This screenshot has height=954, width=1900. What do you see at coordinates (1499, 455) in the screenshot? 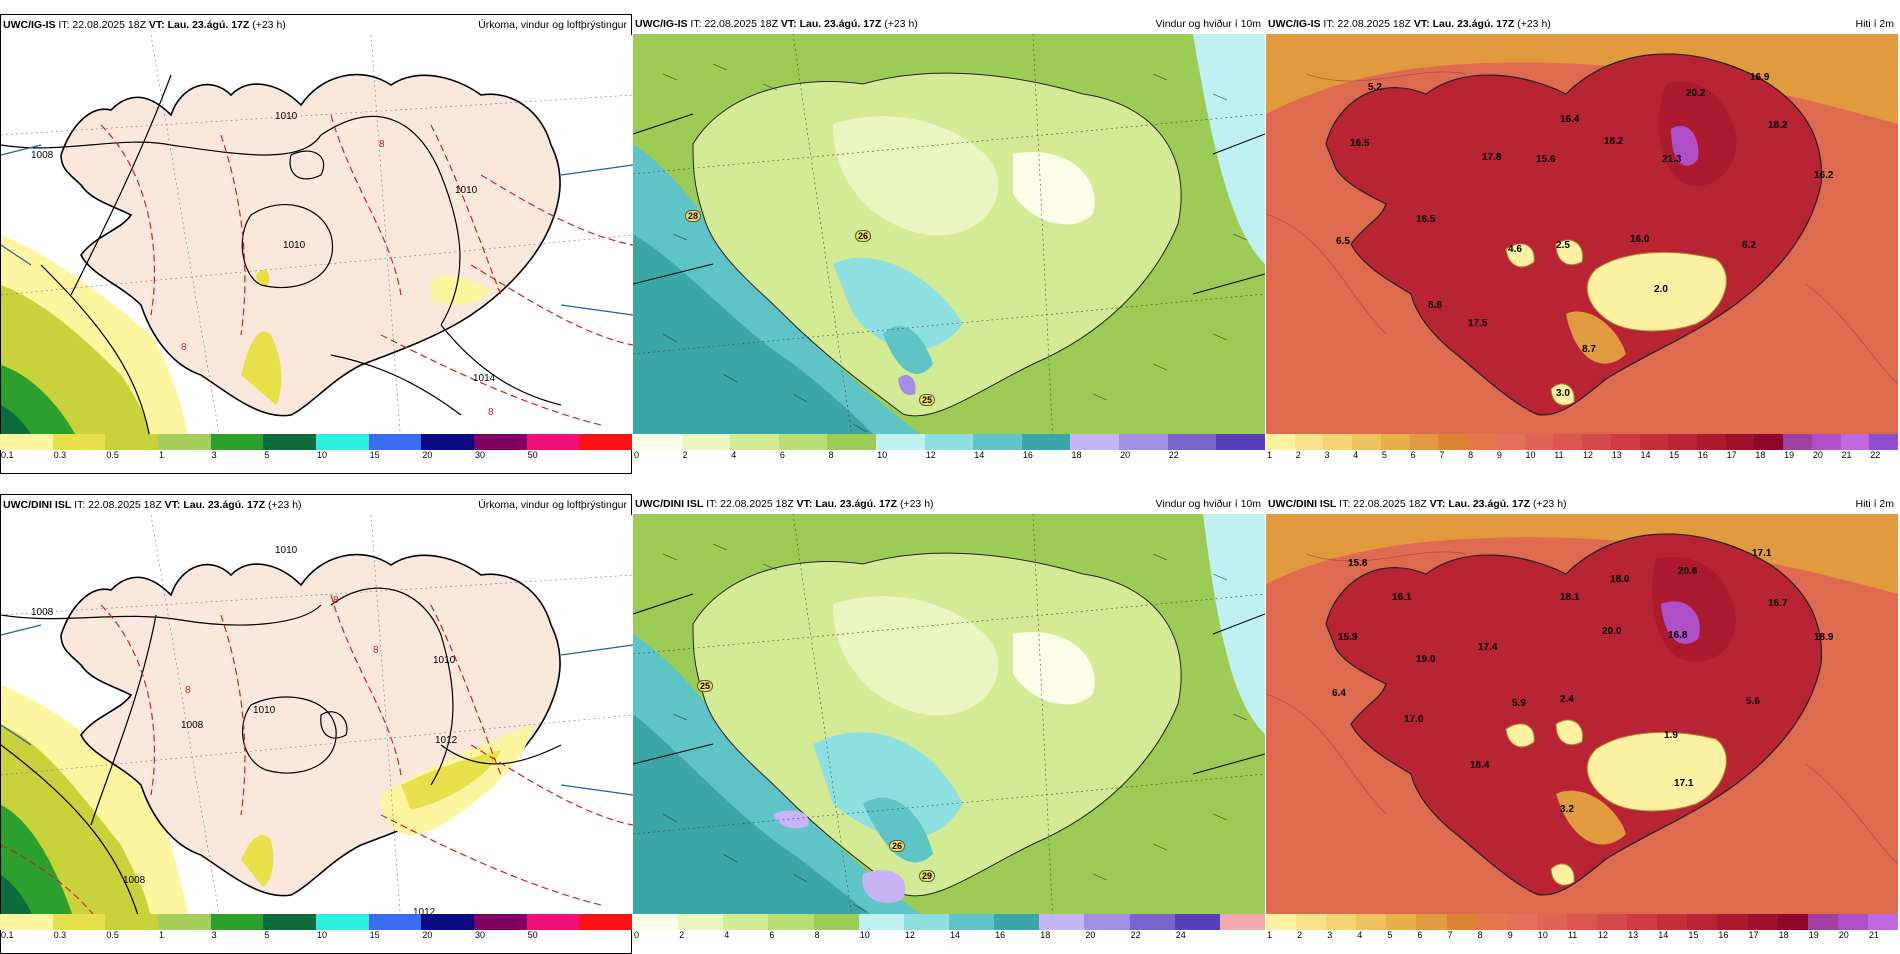
I see `scale-tick-label: 9` at bounding box center [1499, 455].